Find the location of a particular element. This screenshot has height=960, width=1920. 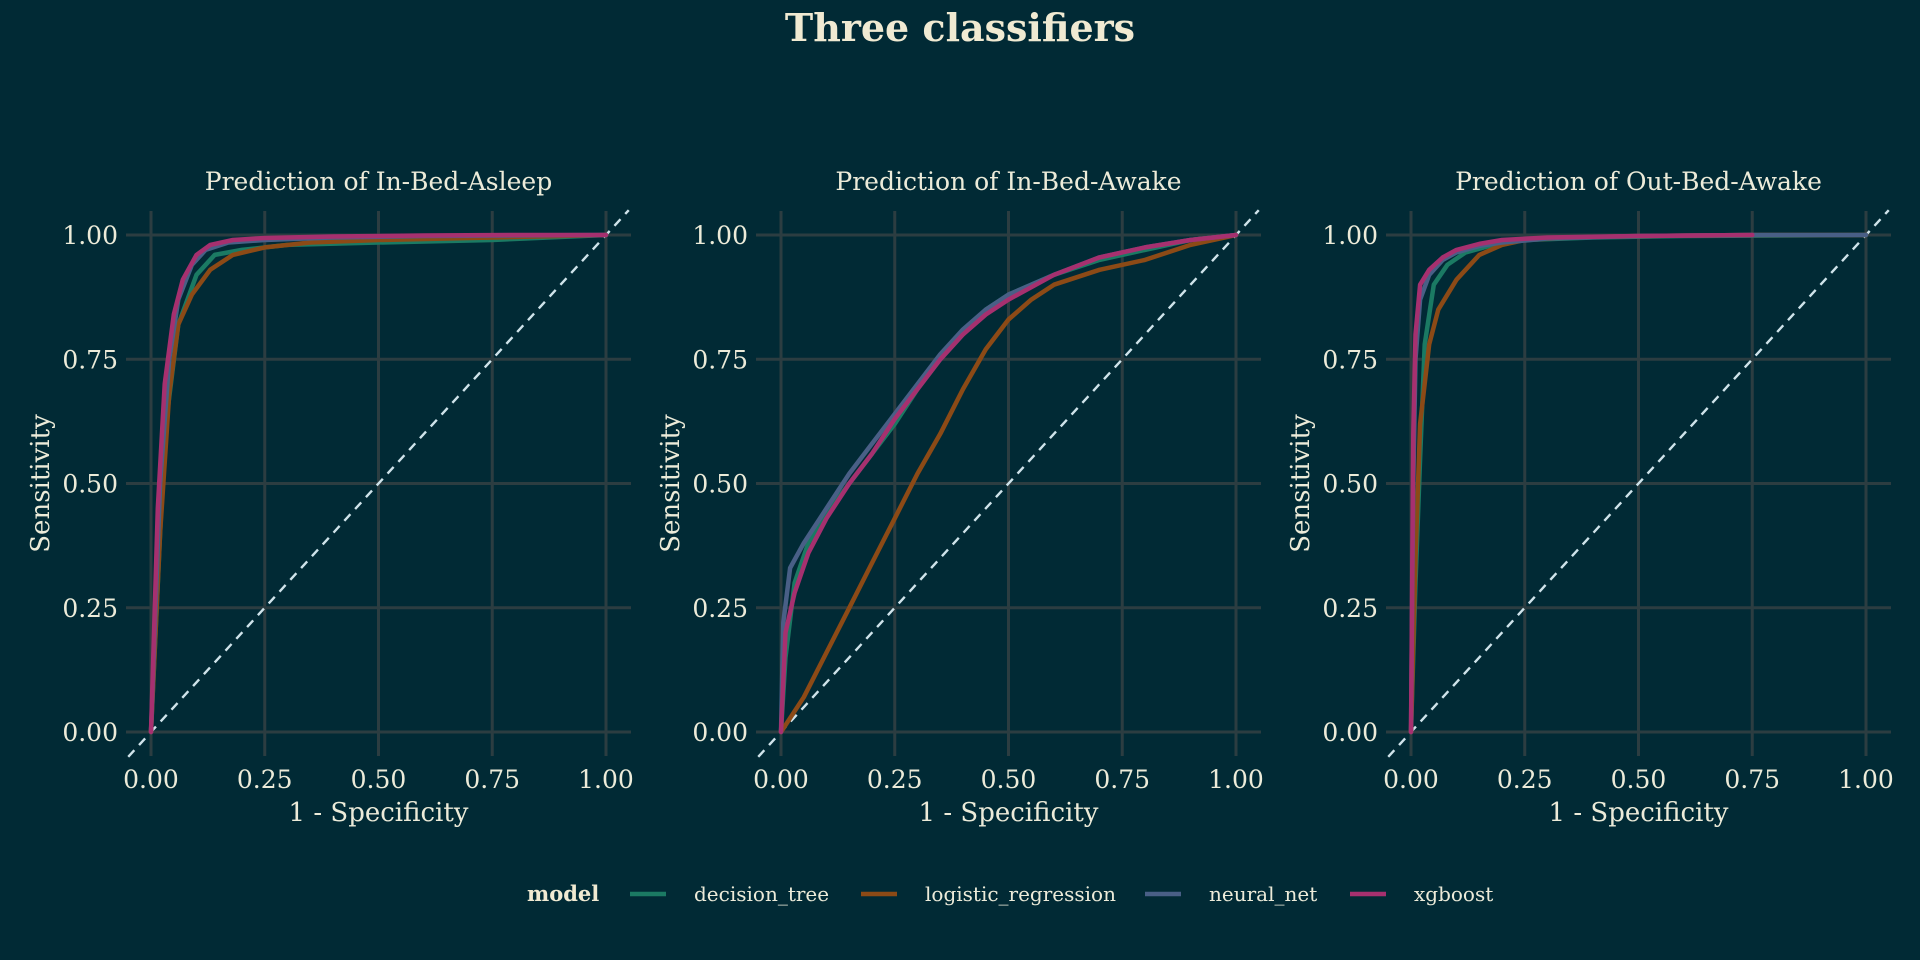

legend-label: logistic_regression is located at coordinates (1020, 894).